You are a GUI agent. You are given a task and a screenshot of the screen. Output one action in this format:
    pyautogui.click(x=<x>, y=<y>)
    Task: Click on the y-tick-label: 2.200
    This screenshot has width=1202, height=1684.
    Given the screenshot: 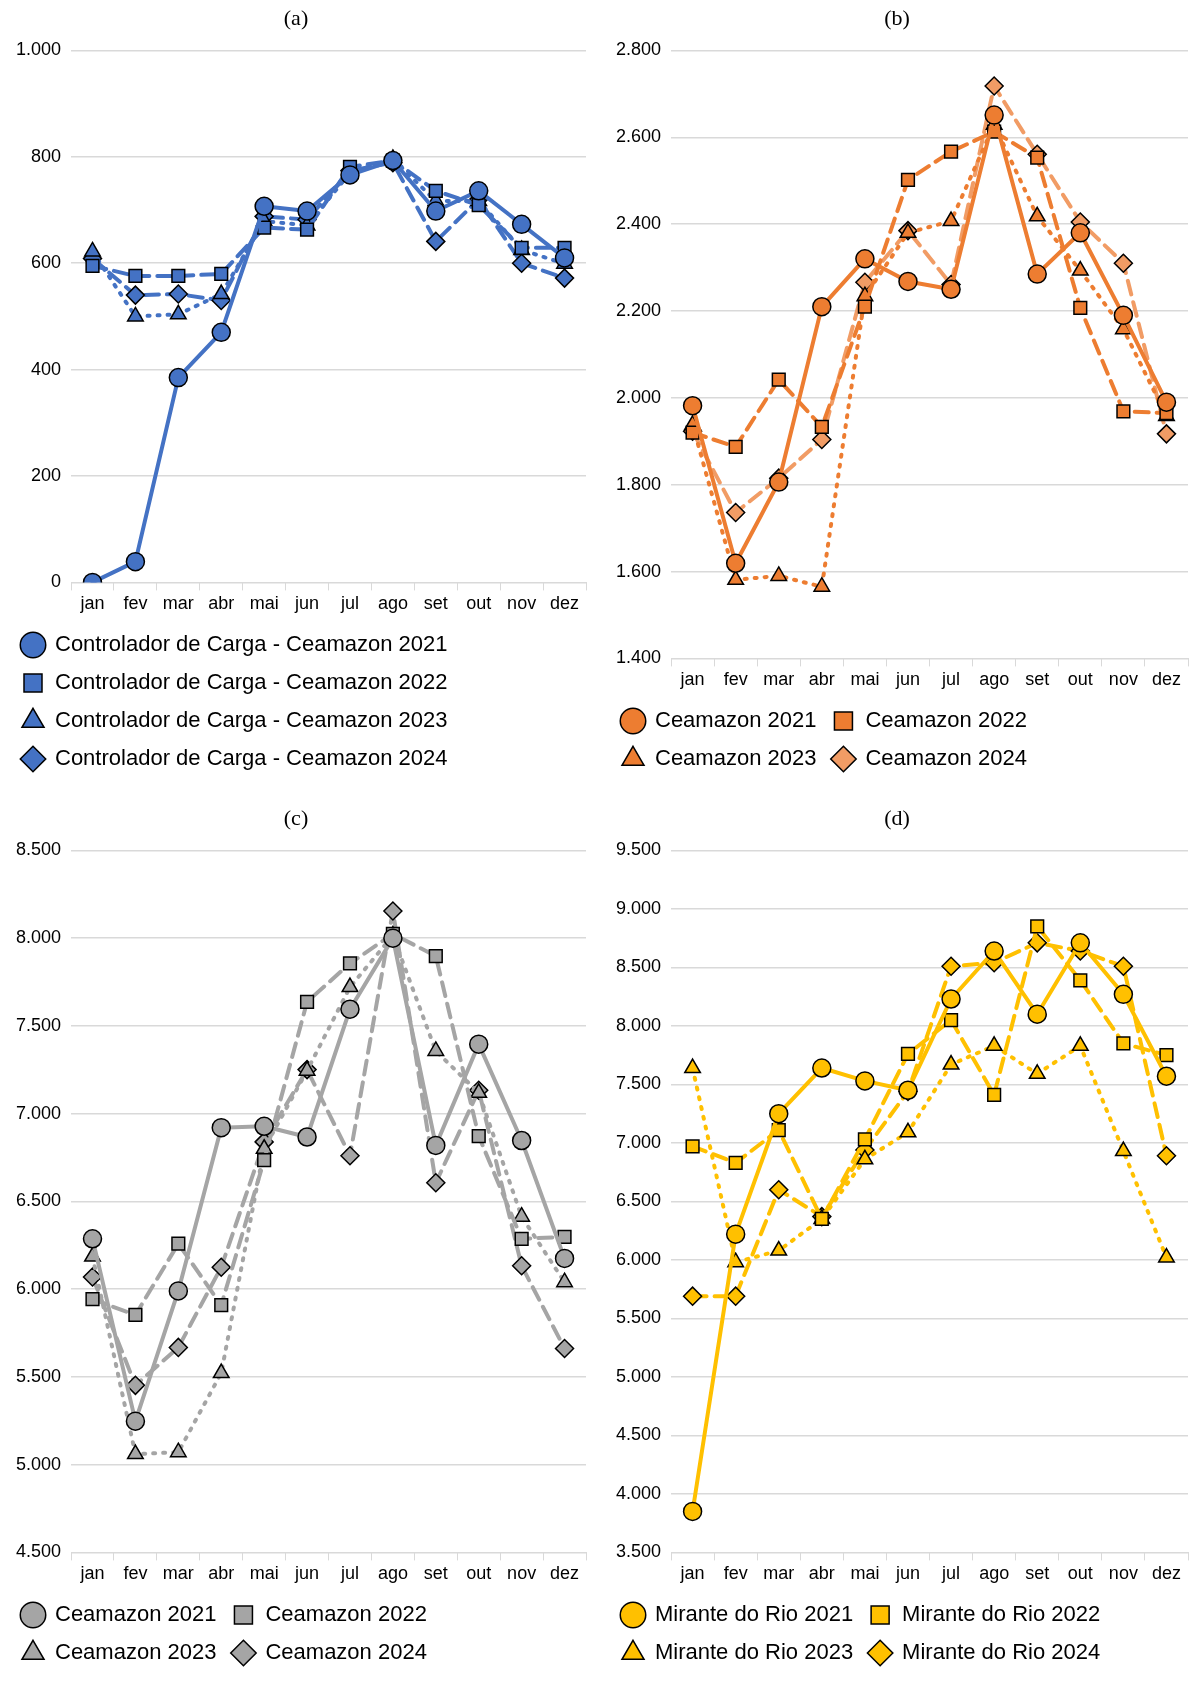 What is the action you would take?
    pyautogui.click(x=639, y=309)
    